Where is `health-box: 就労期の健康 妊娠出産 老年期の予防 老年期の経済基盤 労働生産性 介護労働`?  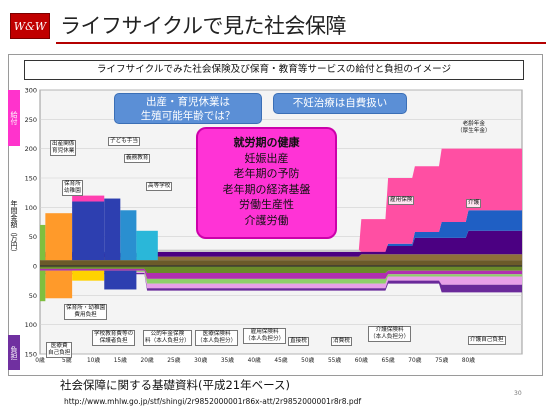
health-box: 就労期の健康 妊娠出産 老年期の予防 老年期の経済基盤 労働生産性 介護労働 is located at coordinates (266, 183).